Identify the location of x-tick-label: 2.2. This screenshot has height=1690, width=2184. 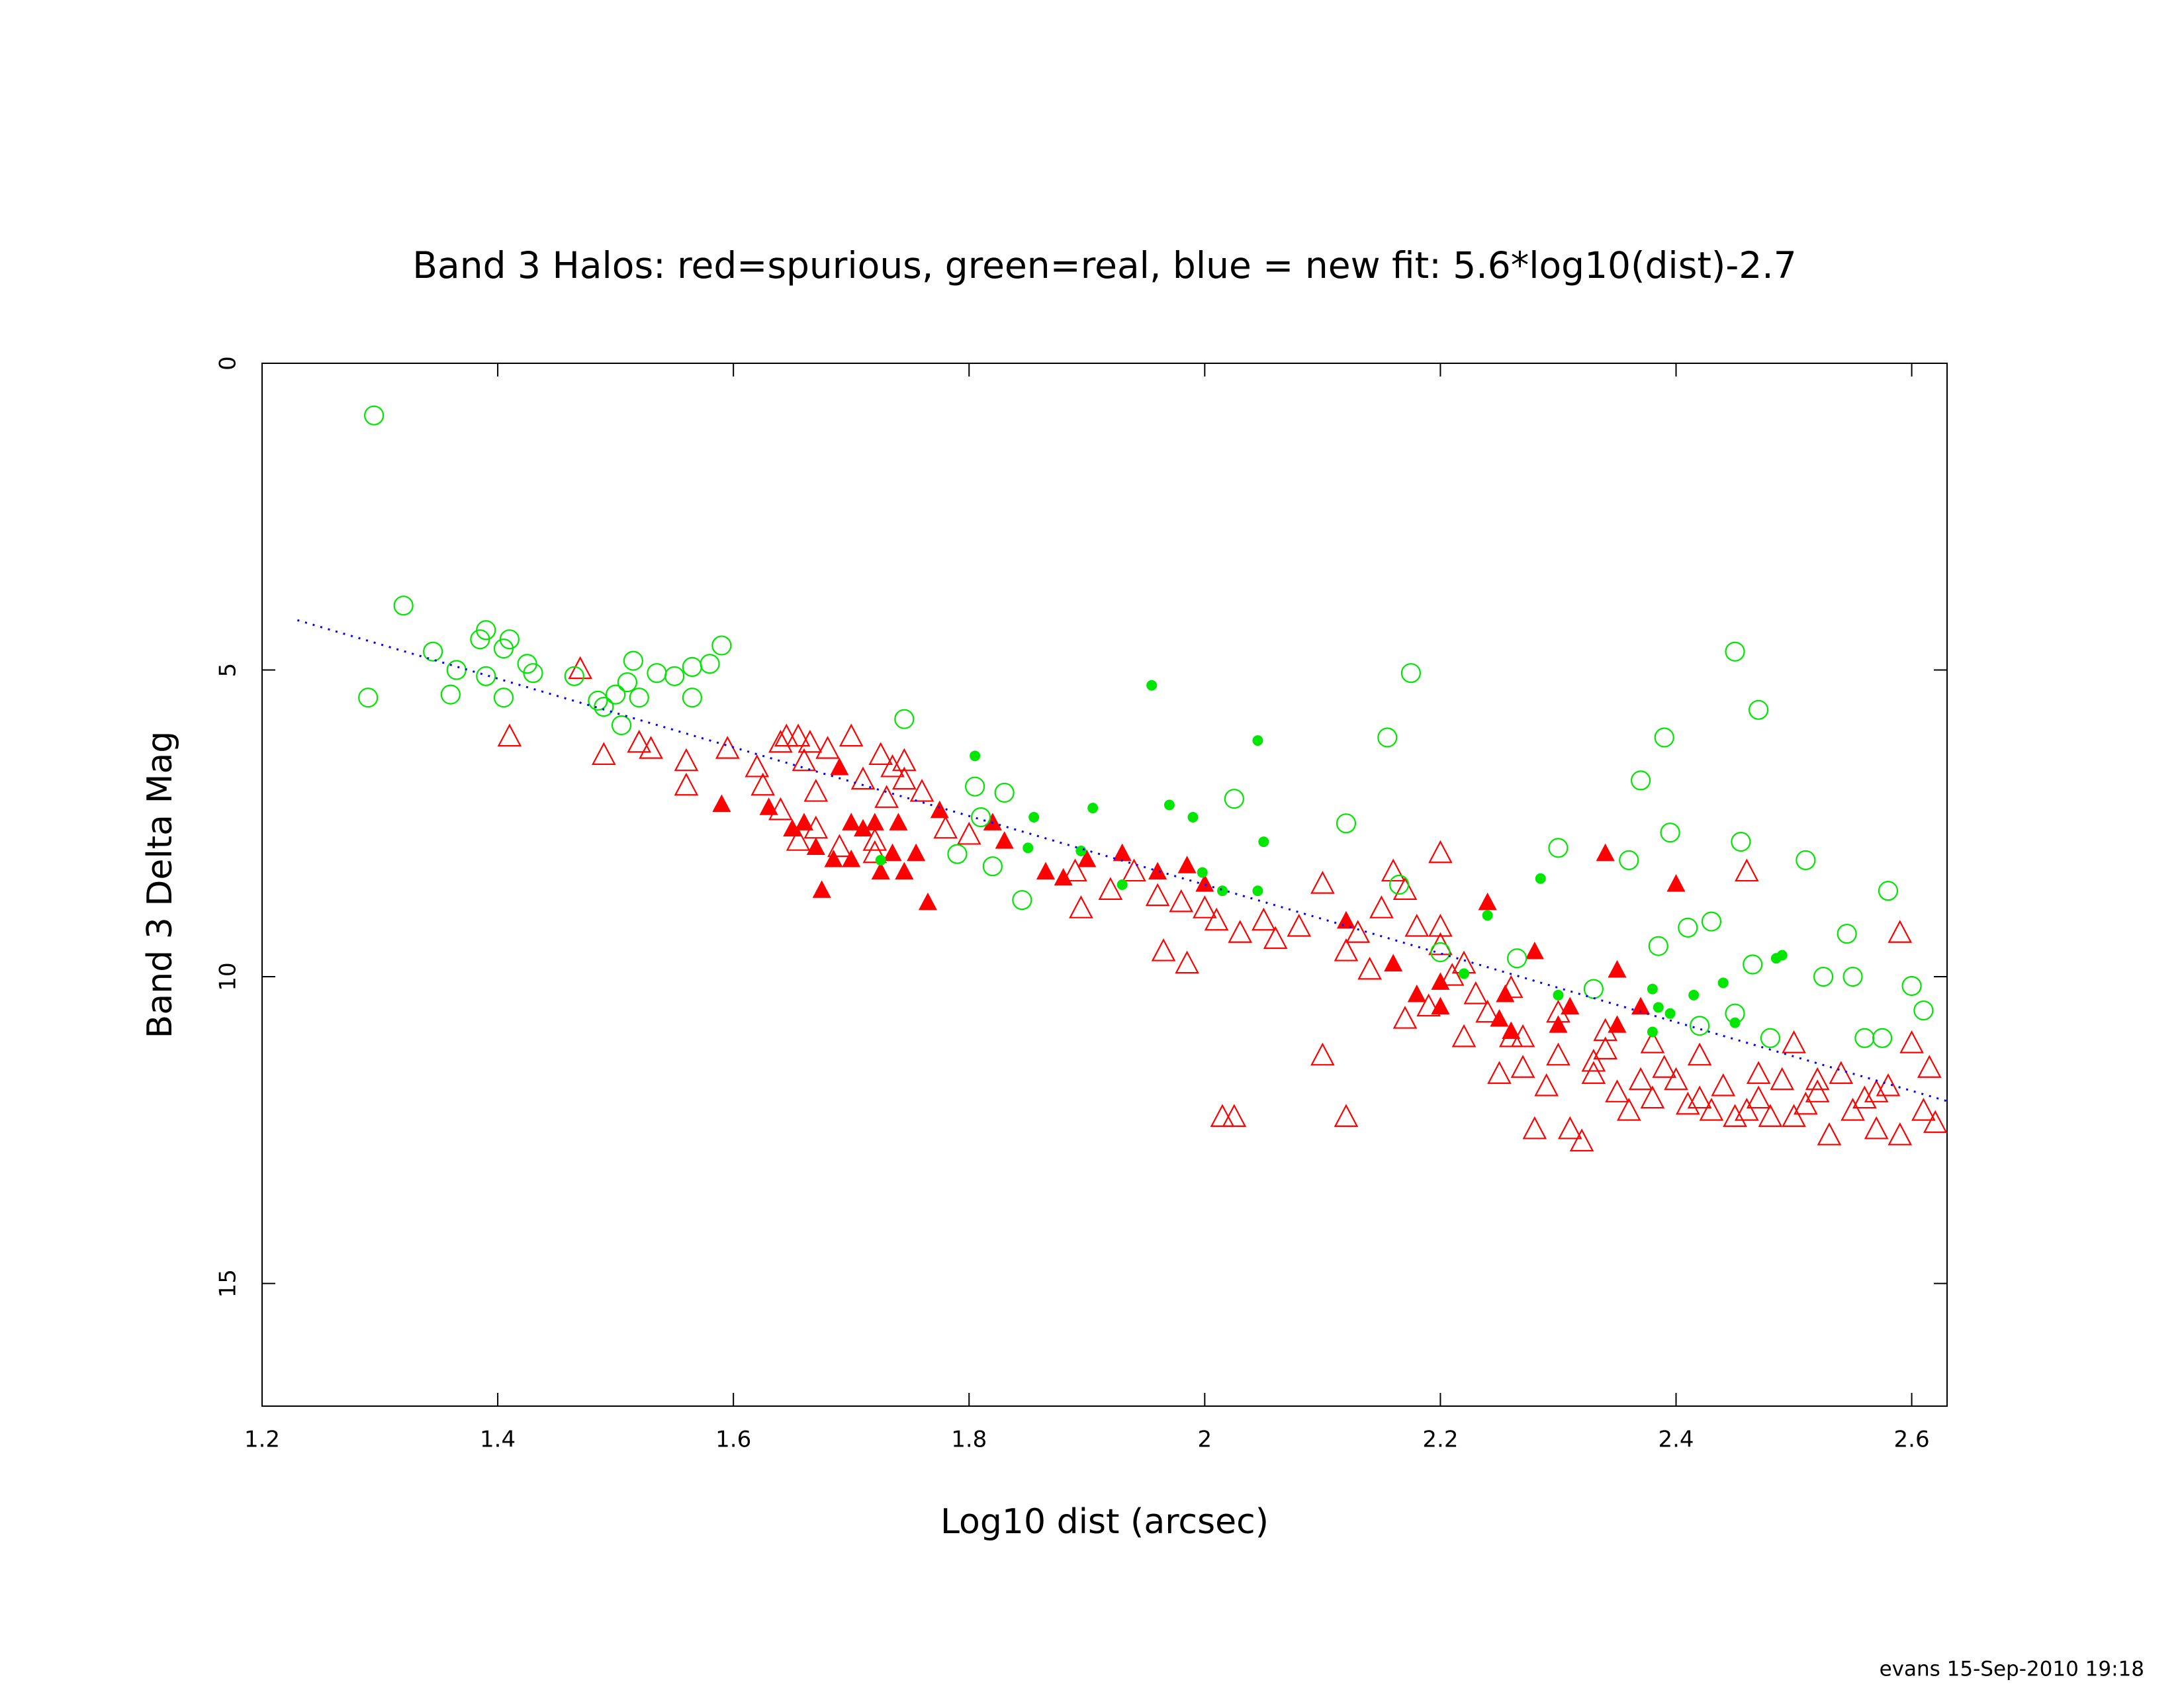
(1440, 1440).